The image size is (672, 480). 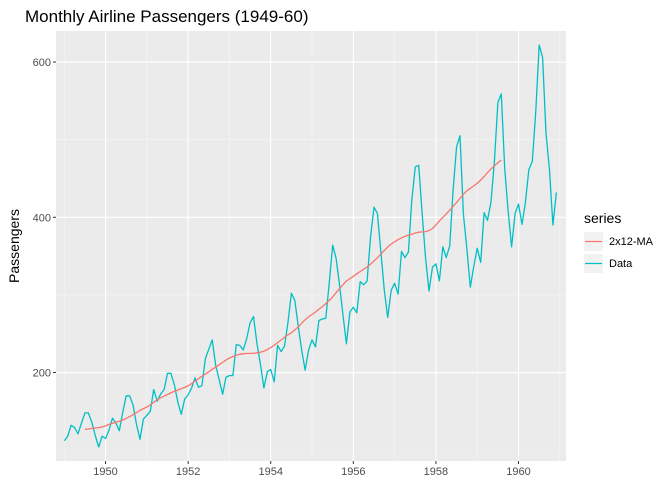 What do you see at coordinates (621, 264) in the screenshot?
I see `legend-label: Data` at bounding box center [621, 264].